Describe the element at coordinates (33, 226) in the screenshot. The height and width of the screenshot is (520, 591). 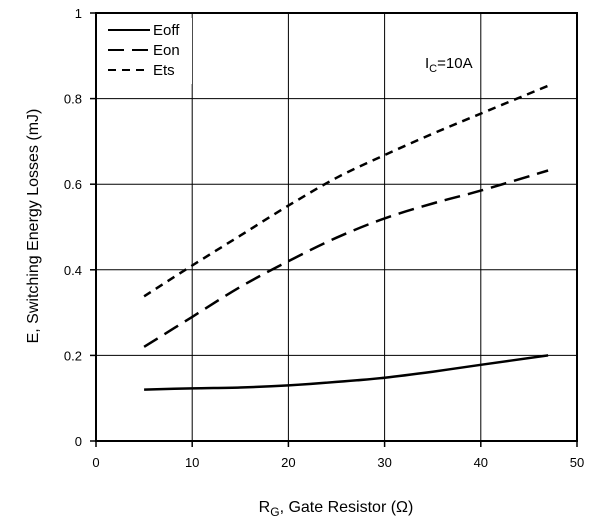
I see `y-axis-label: E, Switching Energy Losses (mJ)` at that location.